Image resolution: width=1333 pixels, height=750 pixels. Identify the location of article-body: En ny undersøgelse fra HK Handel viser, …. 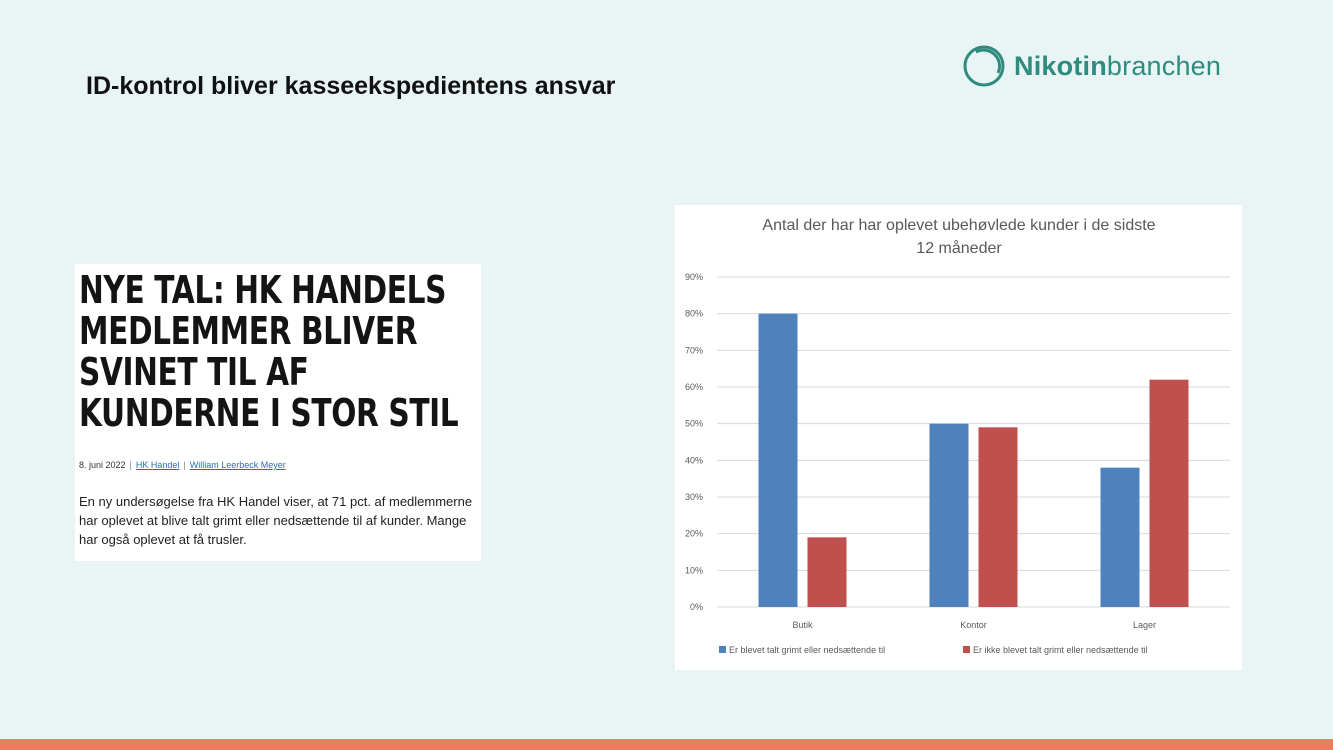
(276, 520).